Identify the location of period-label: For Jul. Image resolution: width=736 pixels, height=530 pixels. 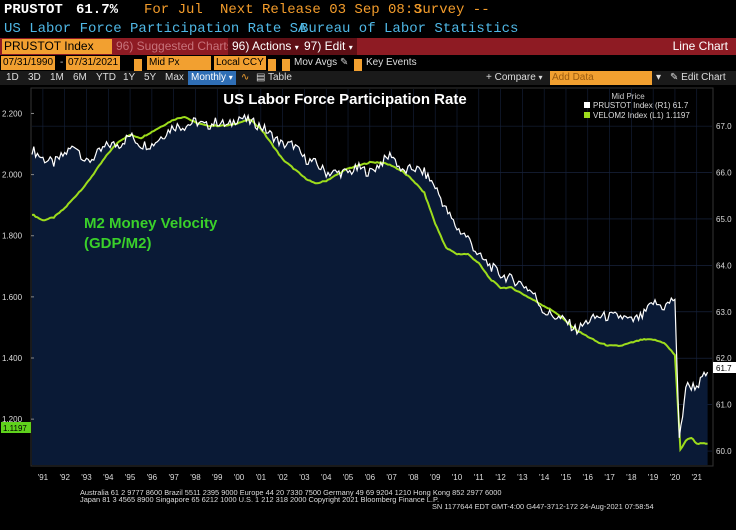
(173, 10).